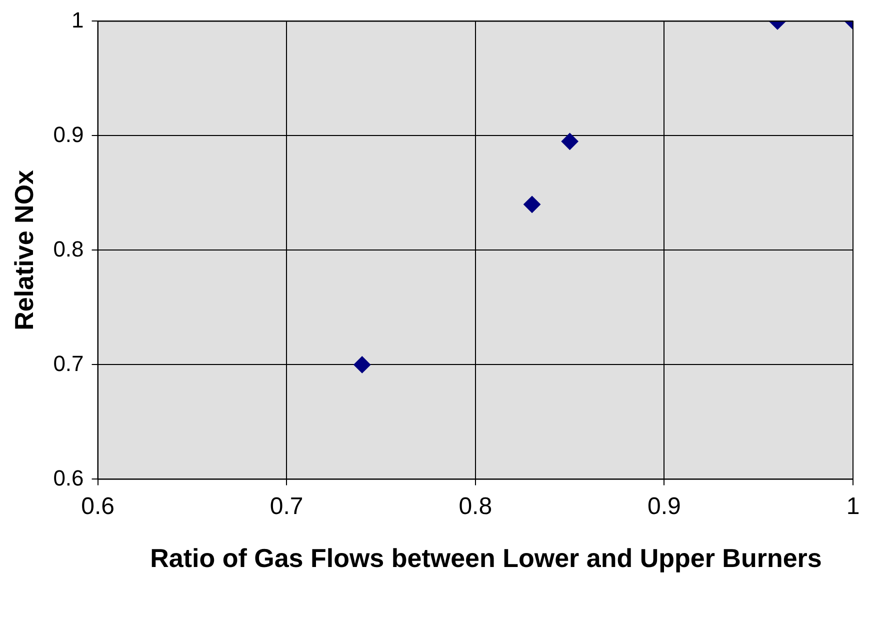 The image size is (875, 619). What do you see at coordinates (853, 506) in the screenshot?
I see `x-tick-label: 1` at bounding box center [853, 506].